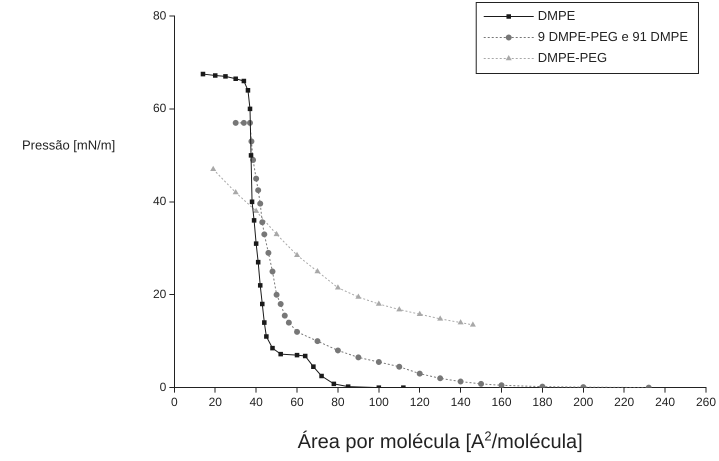 The width and height of the screenshot is (719, 461). I want to click on x-tick-label: 20, so click(215, 402).